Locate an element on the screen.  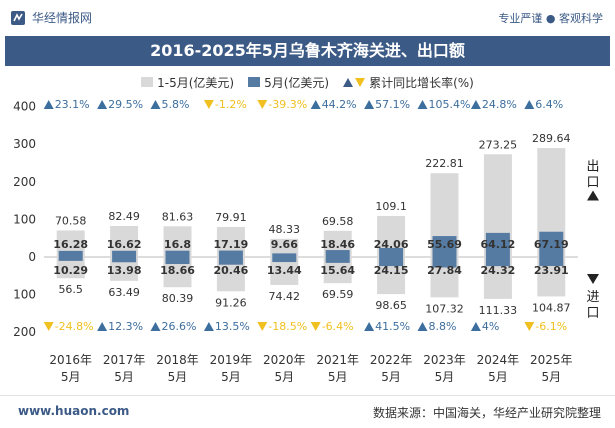
brand-logo-icon is located at coordinates (18, 17).